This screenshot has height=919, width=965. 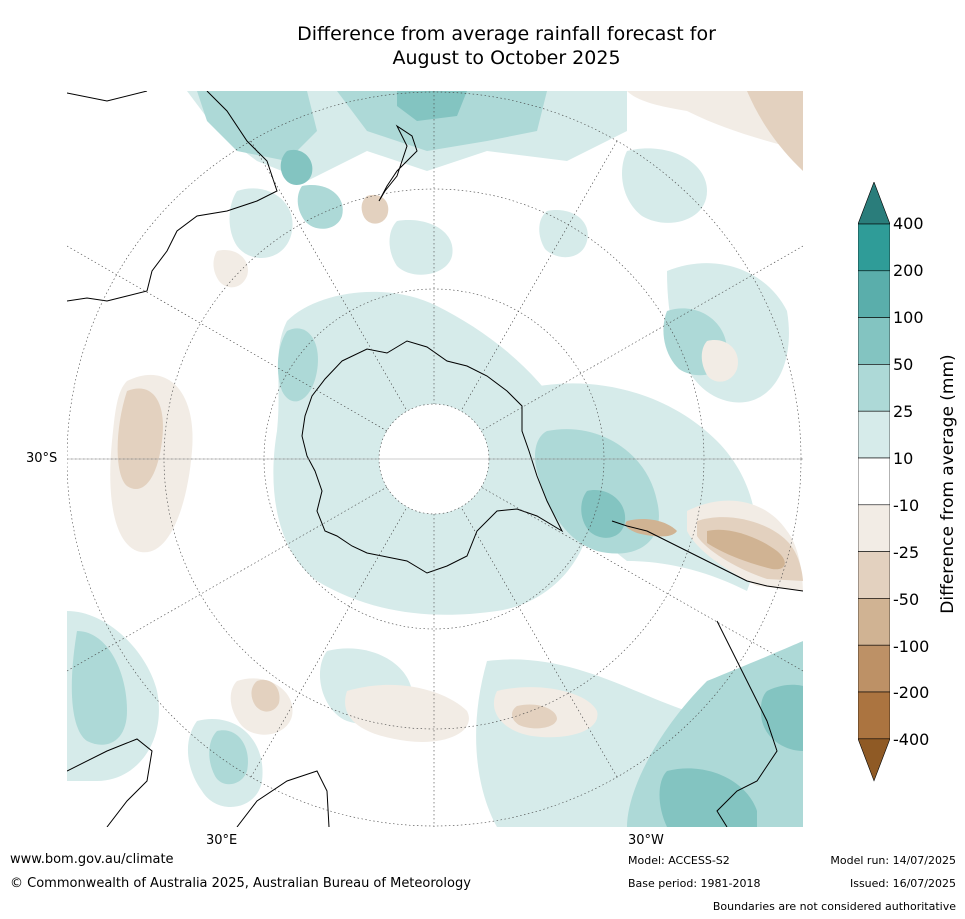 What do you see at coordinates (432, 457) in the screenshot?
I see `antarctica-coastline` at bounding box center [432, 457].